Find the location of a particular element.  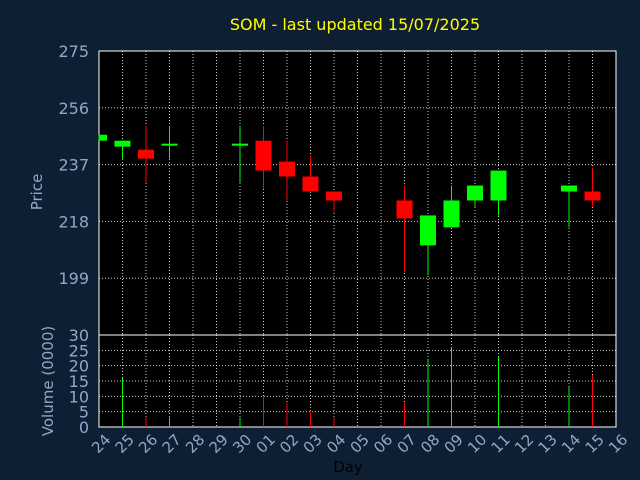

chart-title: SOM - last updated 15/07/2025 is located at coordinates (355, 24).